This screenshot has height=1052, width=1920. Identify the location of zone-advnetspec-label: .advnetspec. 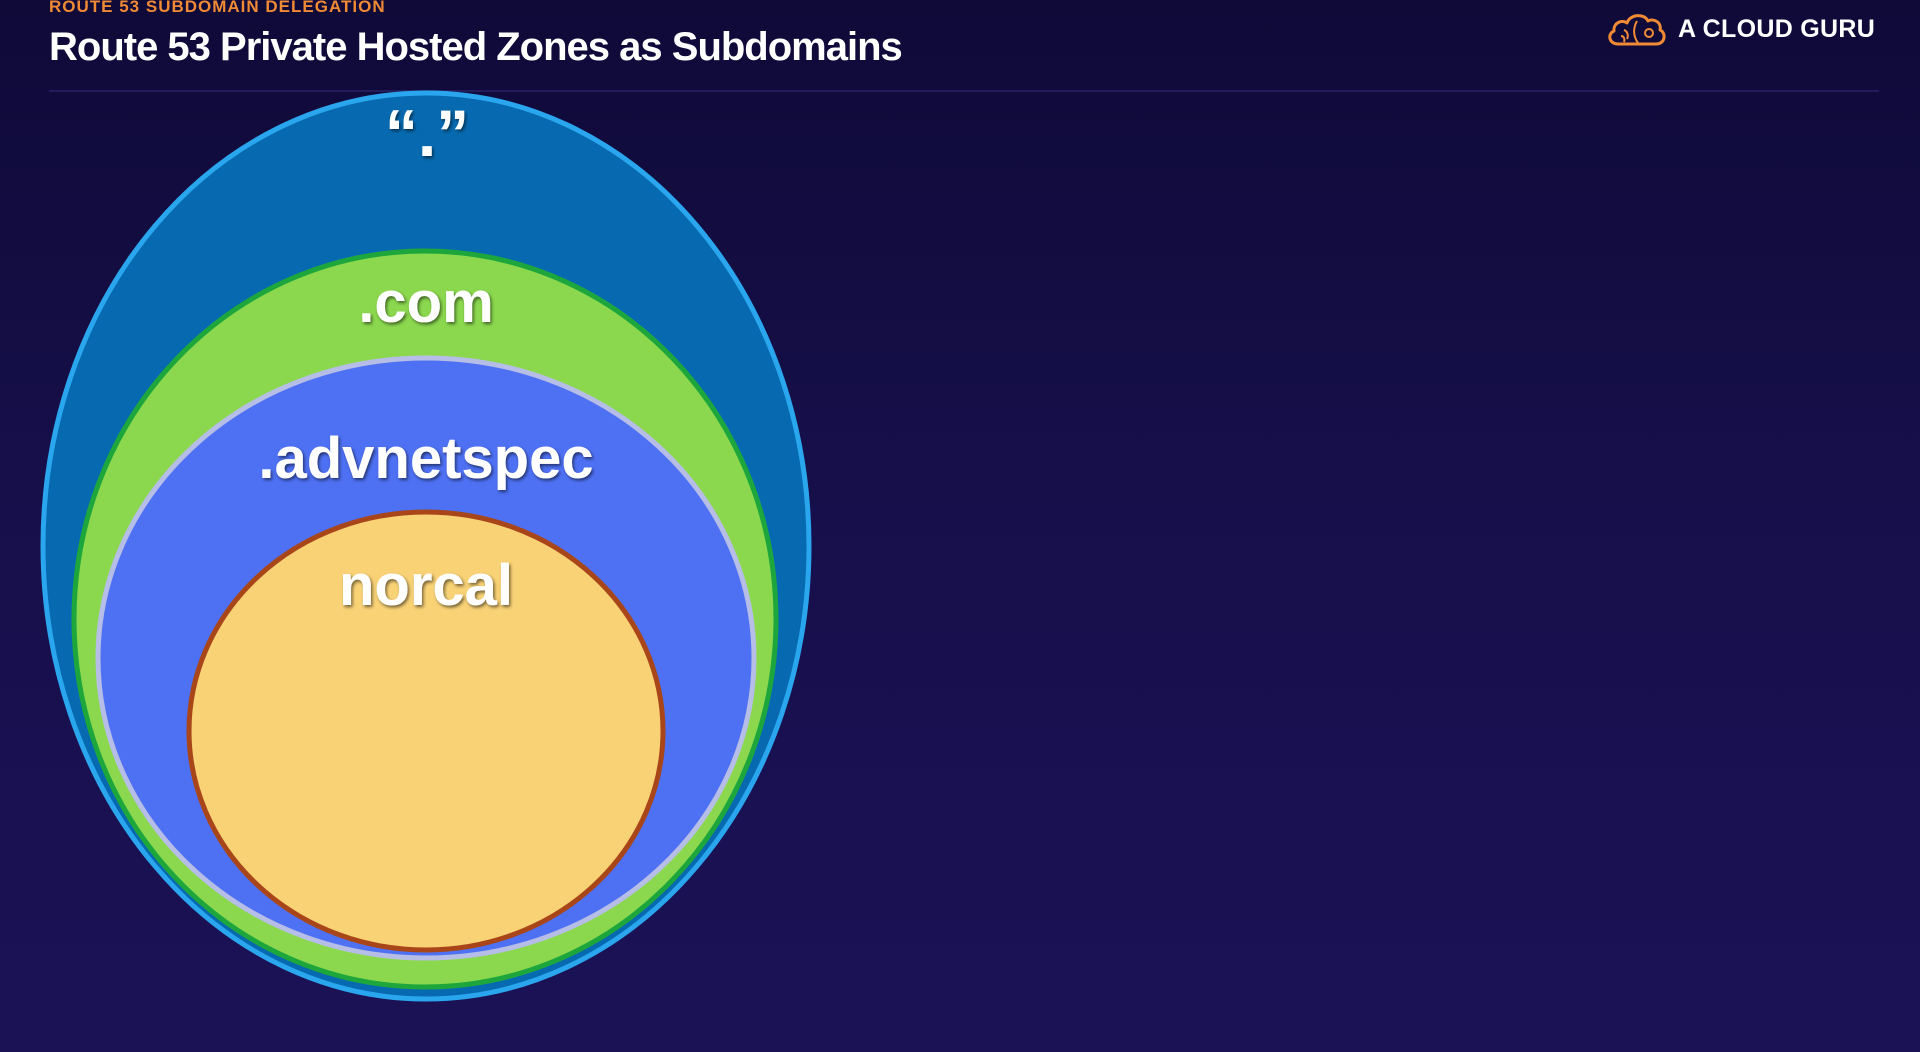
(425, 458).